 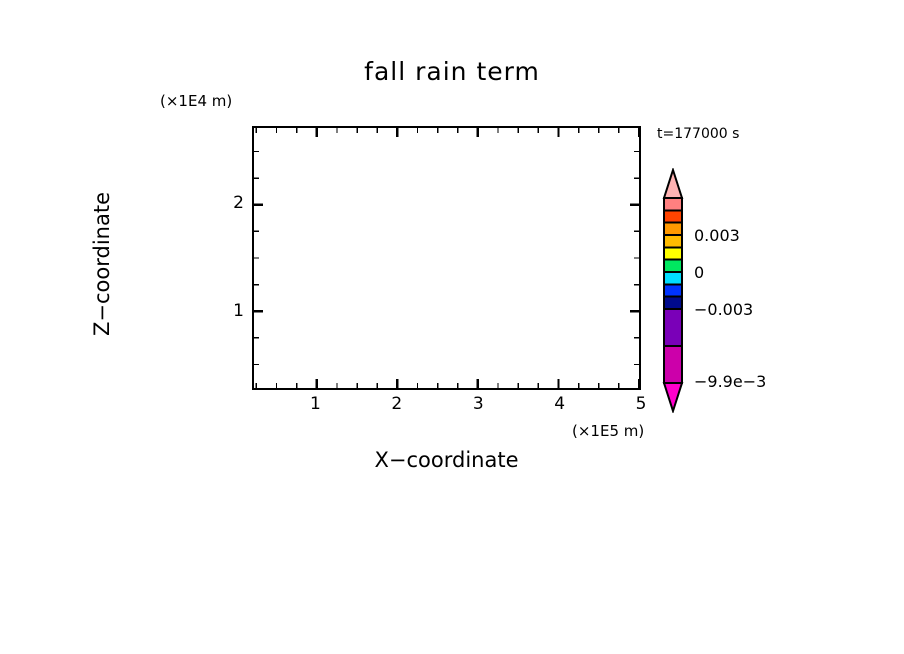 What do you see at coordinates (238, 311) in the screenshot?
I see `y-tick-label: 1` at bounding box center [238, 311].